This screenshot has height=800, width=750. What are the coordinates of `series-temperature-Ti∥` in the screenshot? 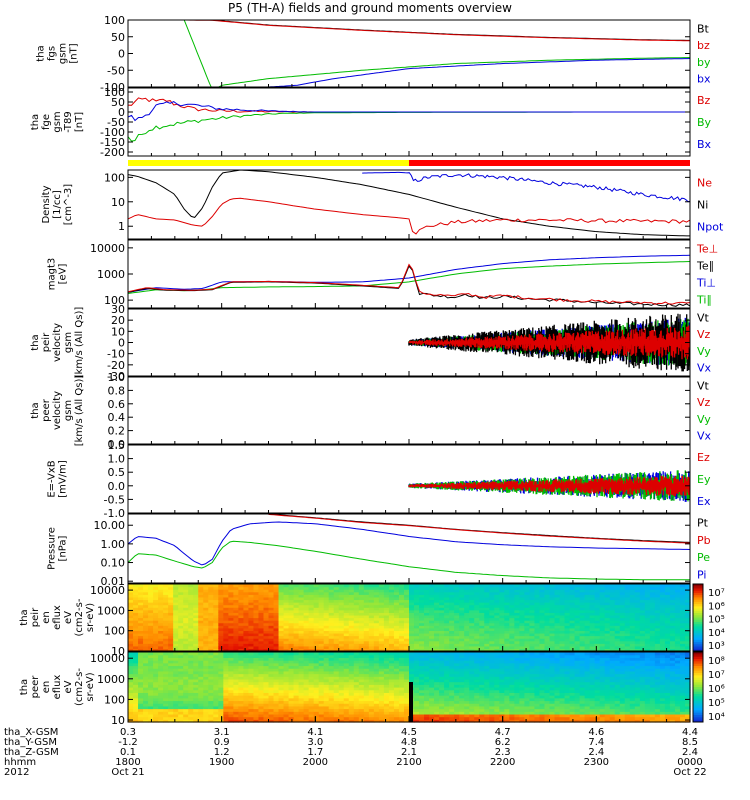 It's located at (409, 277).